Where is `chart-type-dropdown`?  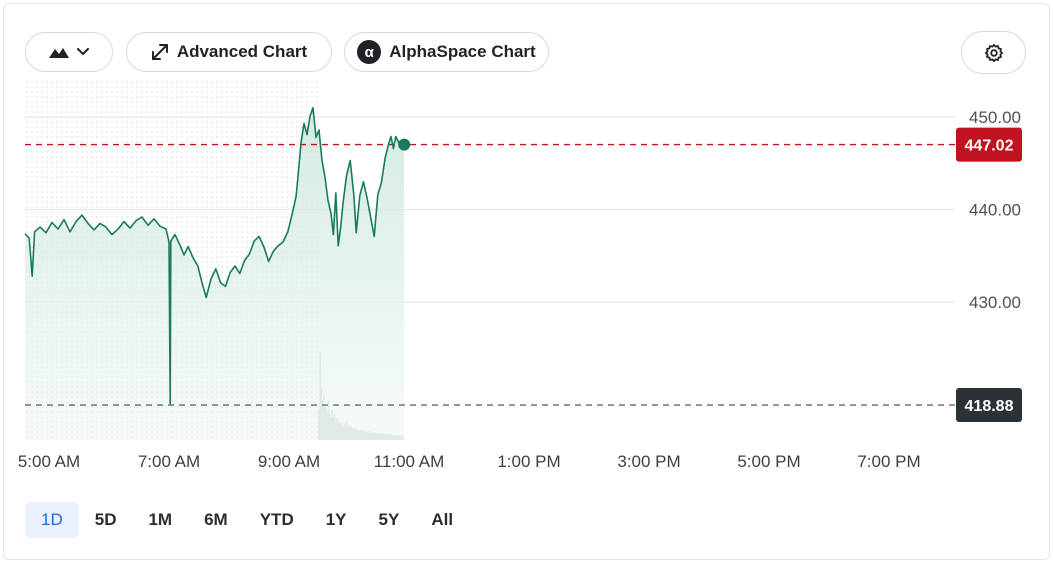 chart-type-dropdown is located at coordinates (69, 52).